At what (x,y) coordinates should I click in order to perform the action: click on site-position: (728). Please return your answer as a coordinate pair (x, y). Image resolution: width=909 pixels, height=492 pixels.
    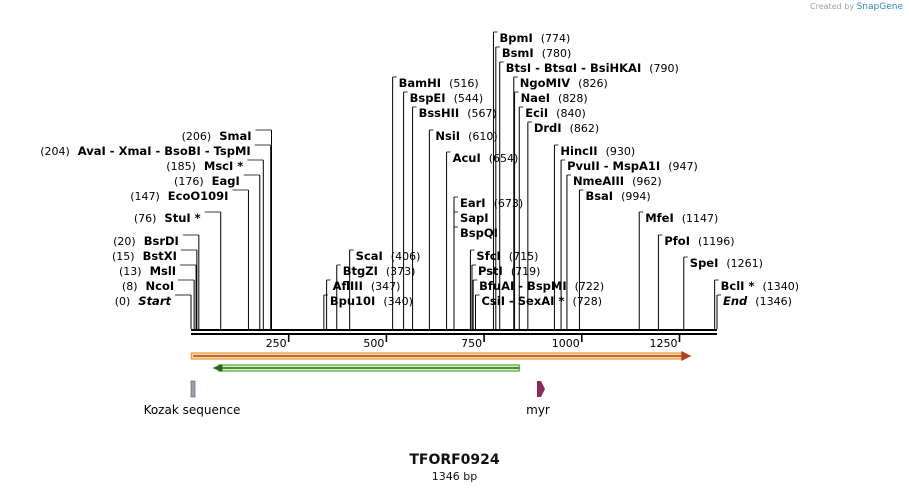
    Looking at the image, I should click on (587, 301).